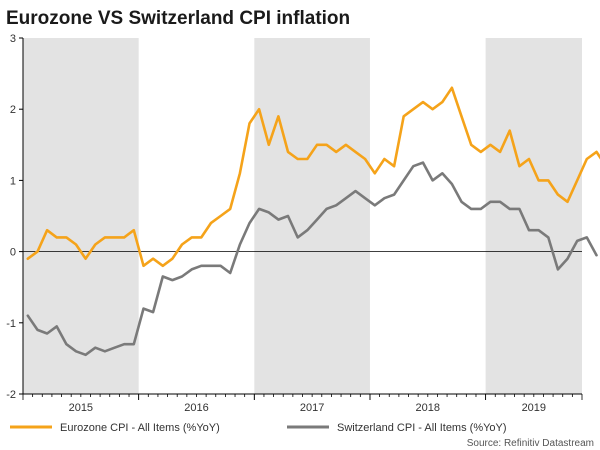  Describe the element at coordinates (11, 324) in the screenshot. I see `y-tick-label: -1` at that location.